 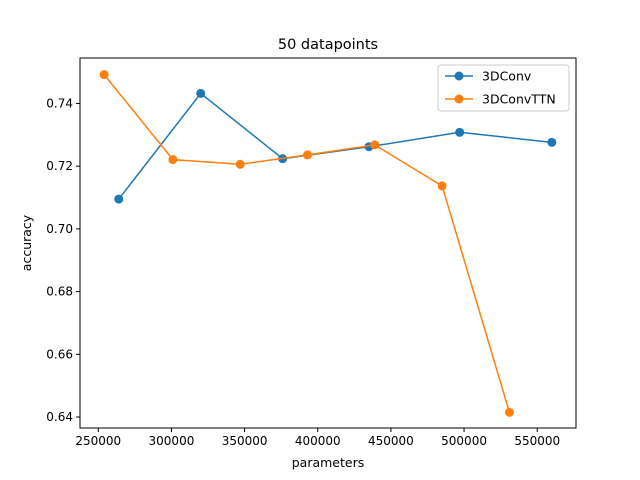 What do you see at coordinates (537, 441) in the screenshot?
I see `x-tick-label: 550000` at bounding box center [537, 441].